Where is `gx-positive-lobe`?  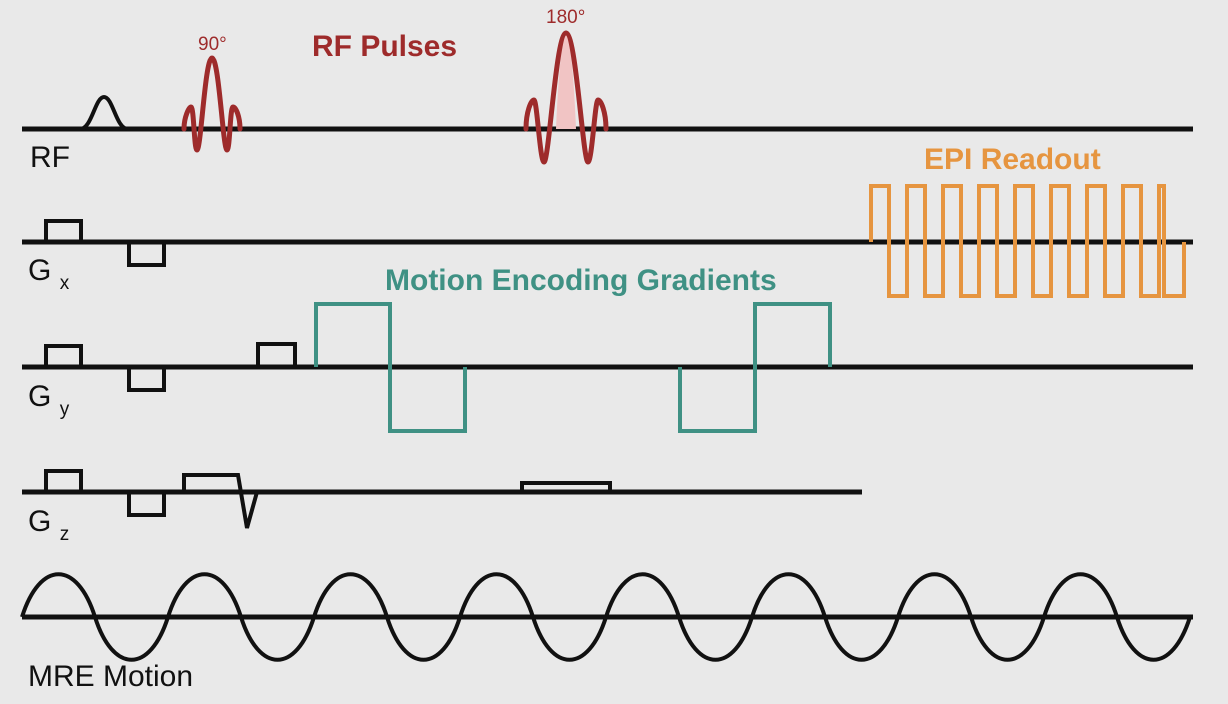
gx-positive-lobe is located at coordinates (63, 230).